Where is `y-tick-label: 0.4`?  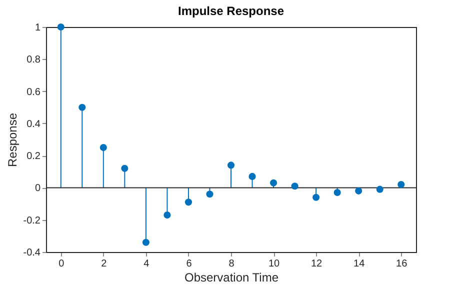
y-tick-label: 0.4 is located at coordinates (33, 124).